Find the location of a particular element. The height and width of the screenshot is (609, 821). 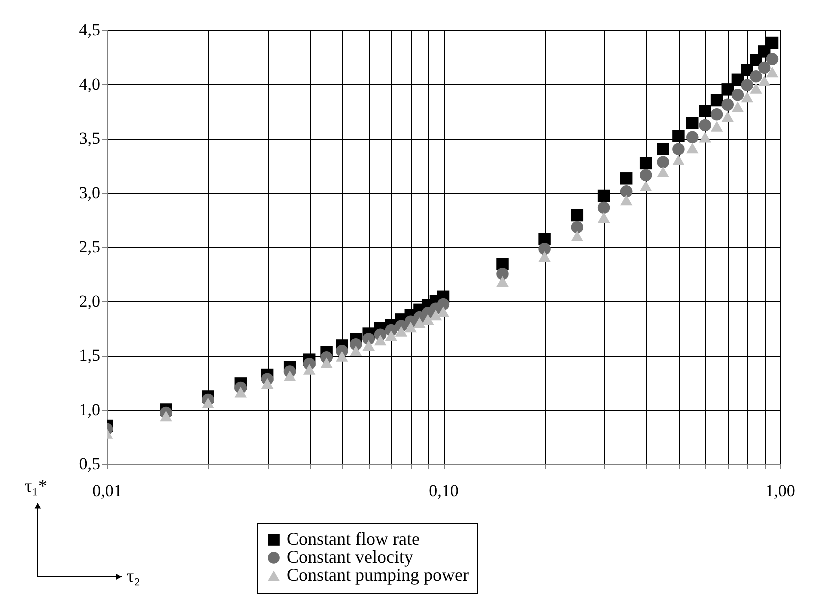

y-tick-label: 2,0 is located at coordinates (89, 301).